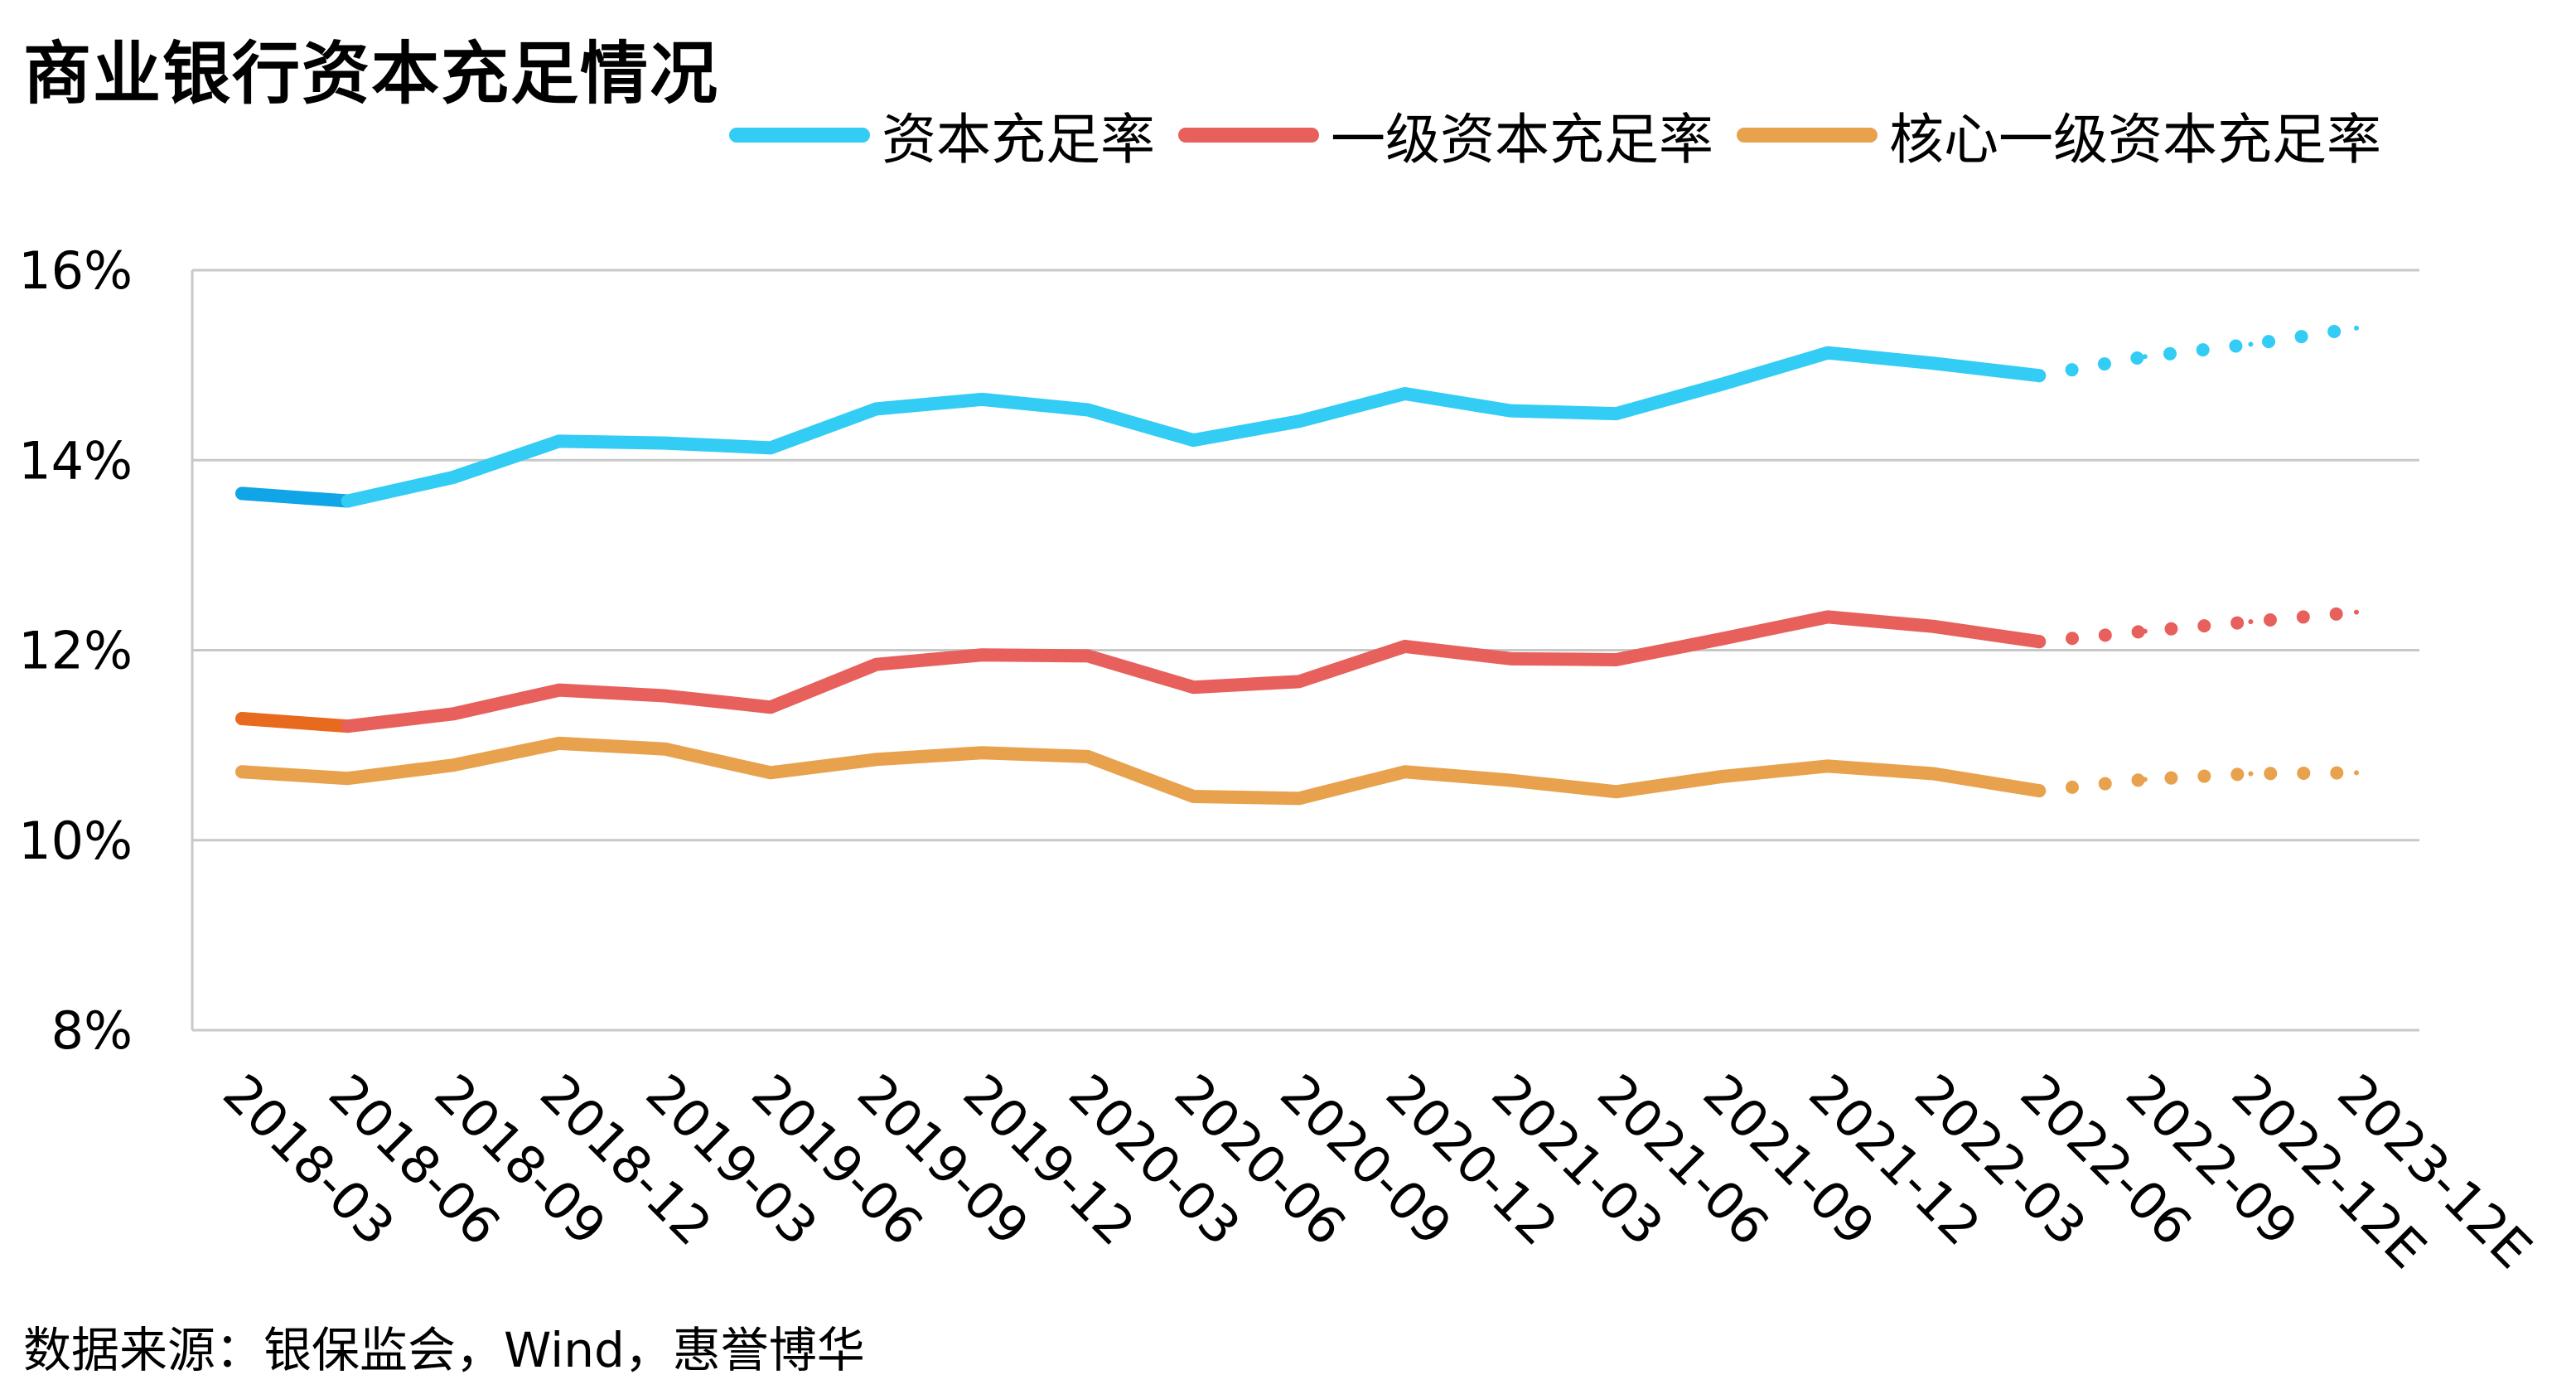  Describe the element at coordinates (1522, 140) in the screenshot. I see `legend-label: 一级资本充足率` at that location.